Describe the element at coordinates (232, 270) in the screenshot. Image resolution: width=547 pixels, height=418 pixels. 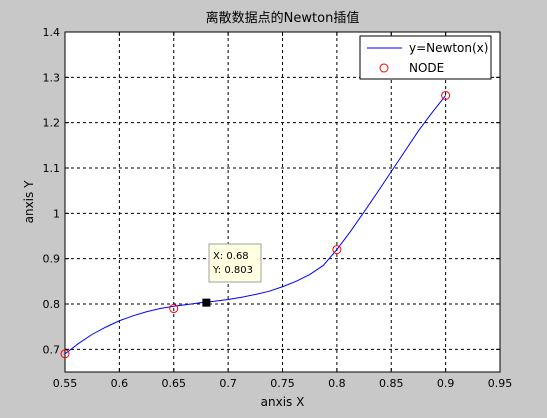
I see `data-tip-y-text: Y: 0.803` at that location.